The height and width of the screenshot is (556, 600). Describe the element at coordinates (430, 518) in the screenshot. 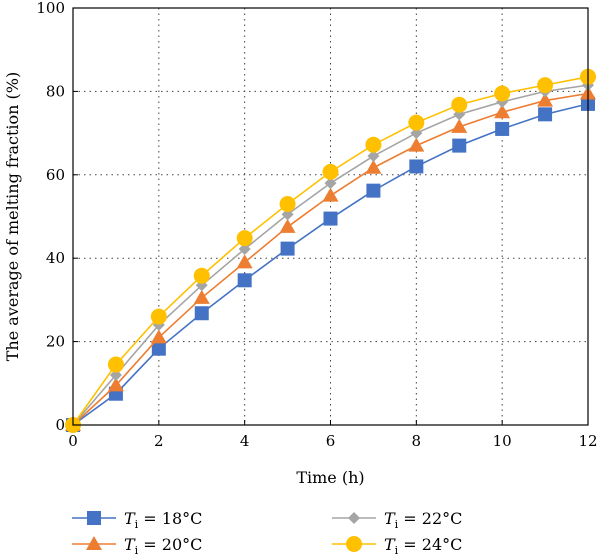

I see `legend-label-rest: = 22°C` at that location.